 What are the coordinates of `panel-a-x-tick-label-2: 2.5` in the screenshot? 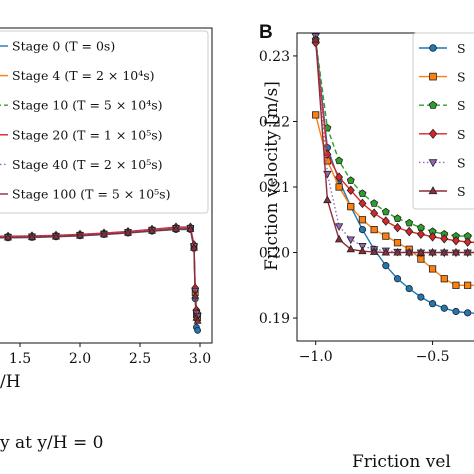 It's located at (140, 359).